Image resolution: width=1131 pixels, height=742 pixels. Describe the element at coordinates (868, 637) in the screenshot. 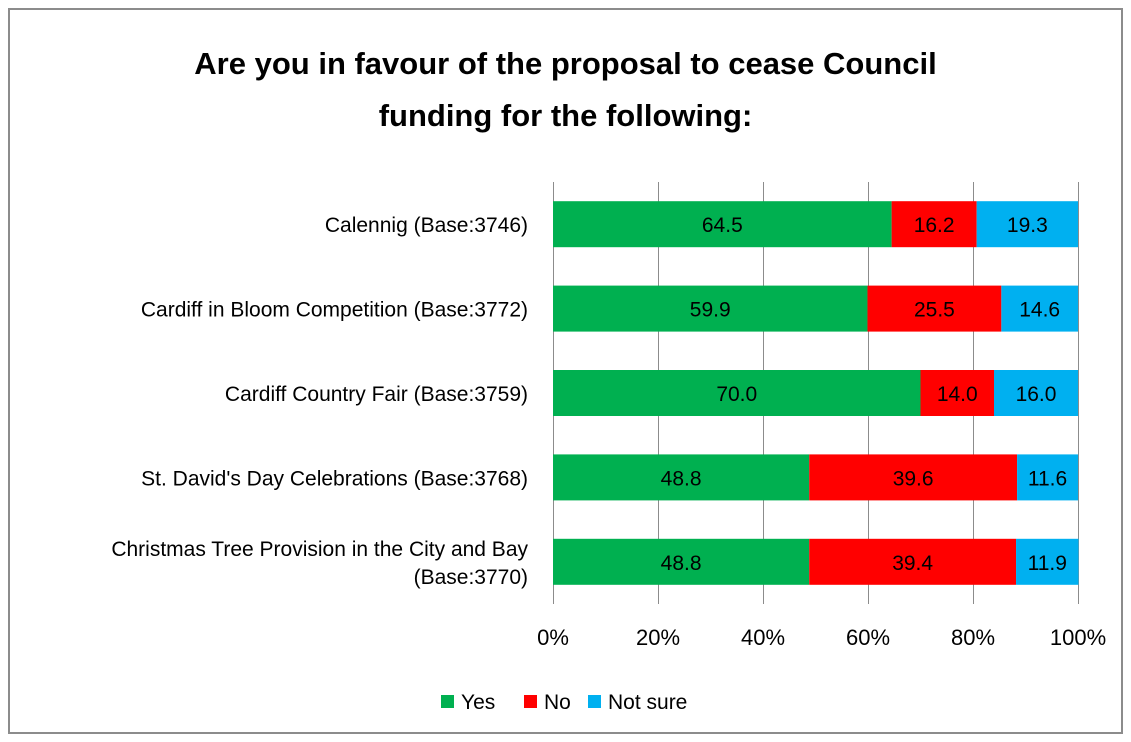

I see `x-tick-label: 60%` at that location.